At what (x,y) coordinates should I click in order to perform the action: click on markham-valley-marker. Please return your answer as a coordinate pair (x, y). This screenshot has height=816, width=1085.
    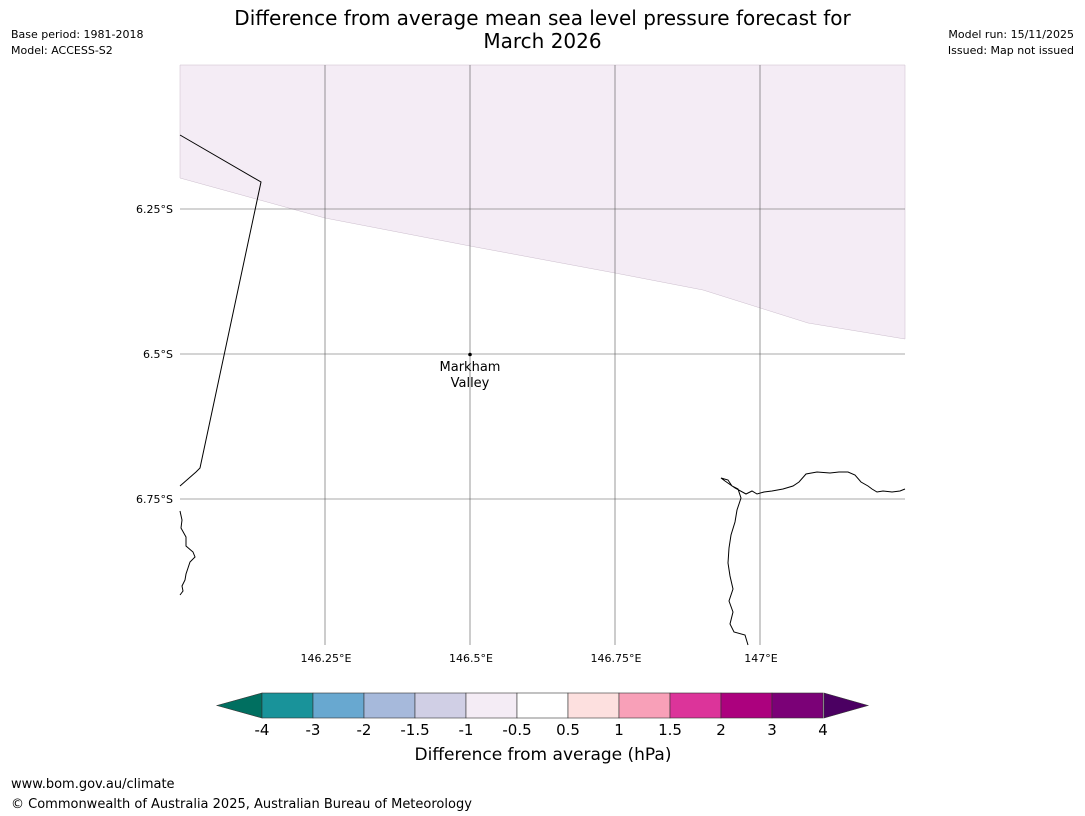
    Looking at the image, I should click on (470, 354).